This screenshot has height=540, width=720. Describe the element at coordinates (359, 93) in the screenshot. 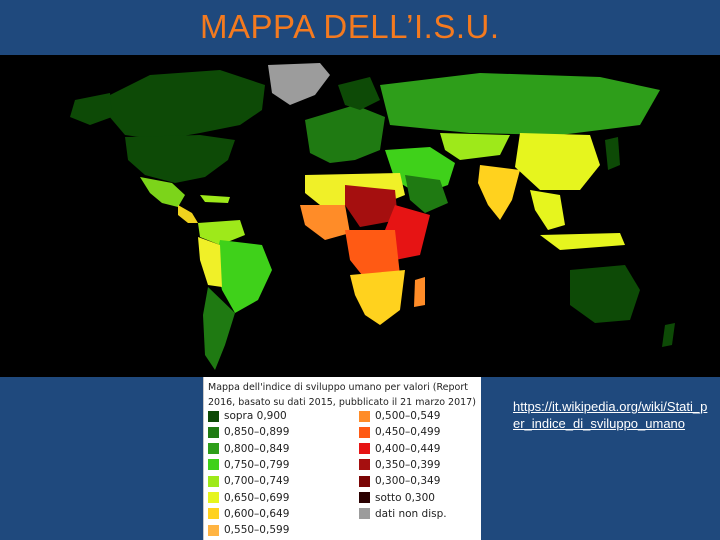

I see `scandinavia-shape` at that location.